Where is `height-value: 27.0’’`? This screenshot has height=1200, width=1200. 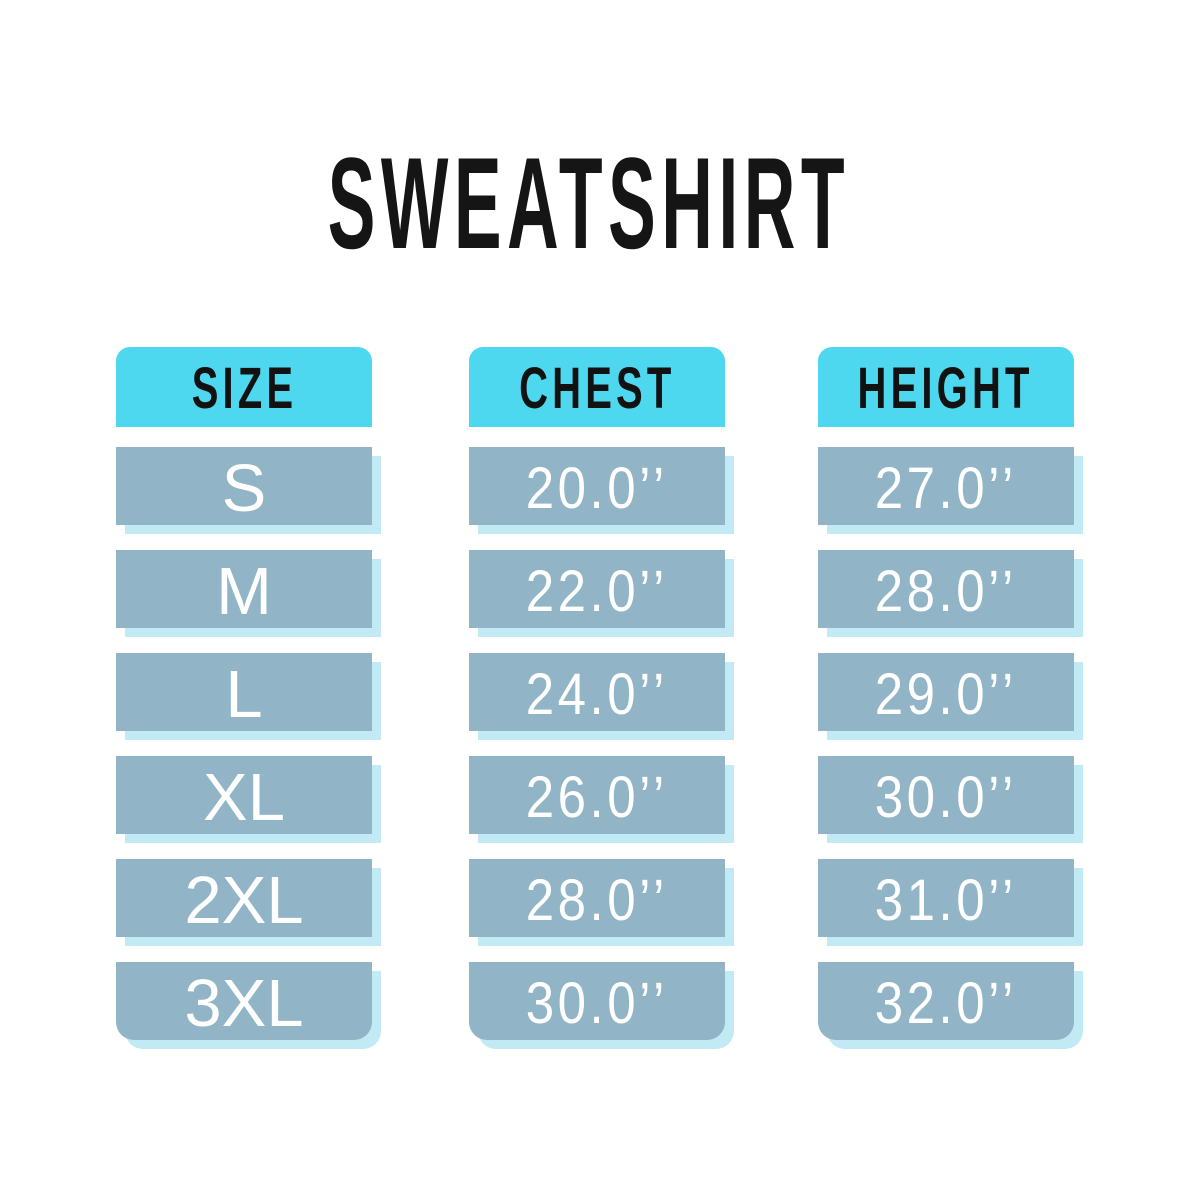 height-value: 27.0’’ is located at coordinates (946, 488).